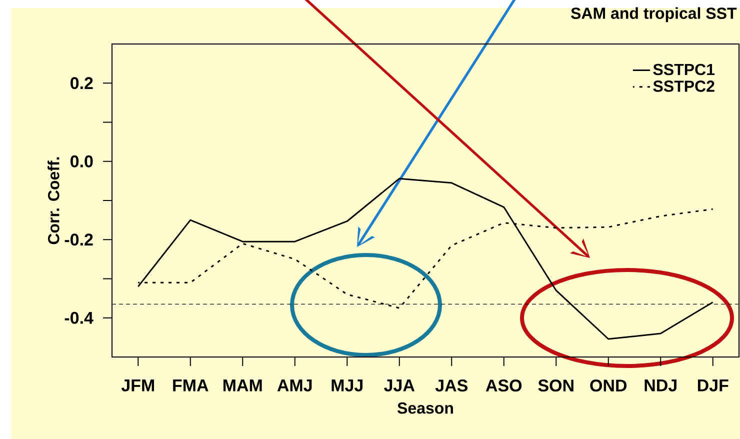 This screenshot has height=439, width=740. What do you see at coordinates (504, 386) in the screenshot?
I see `x-tick-label: ASO` at bounding box center [504, 386].